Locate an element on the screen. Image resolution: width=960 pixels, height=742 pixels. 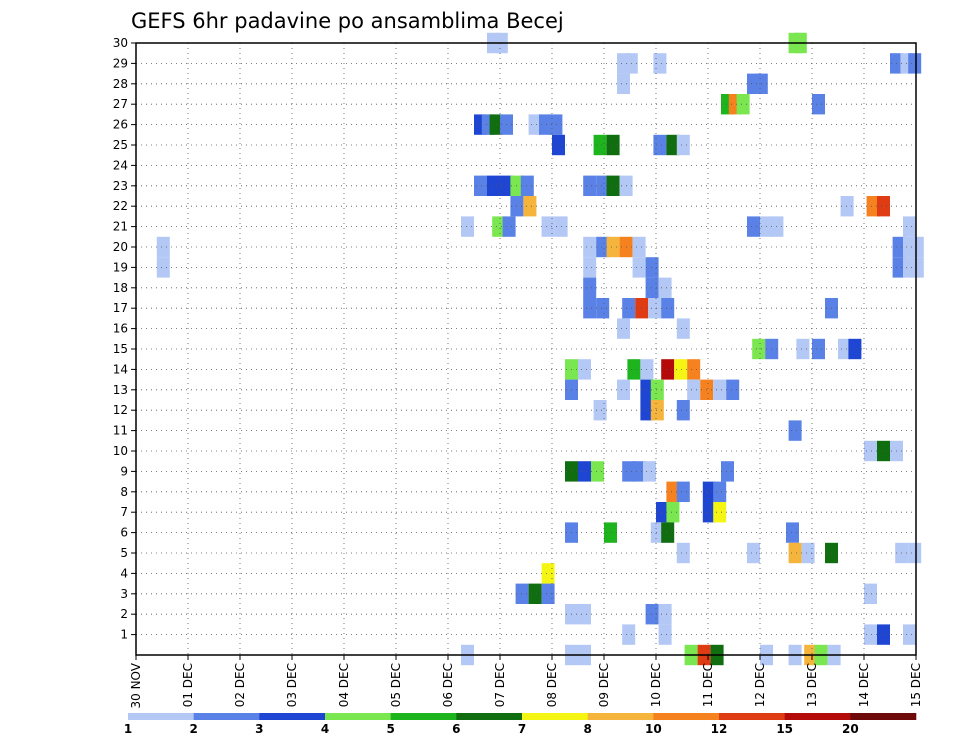
y-tick-label: 11 is located at coordinates (120, 431).